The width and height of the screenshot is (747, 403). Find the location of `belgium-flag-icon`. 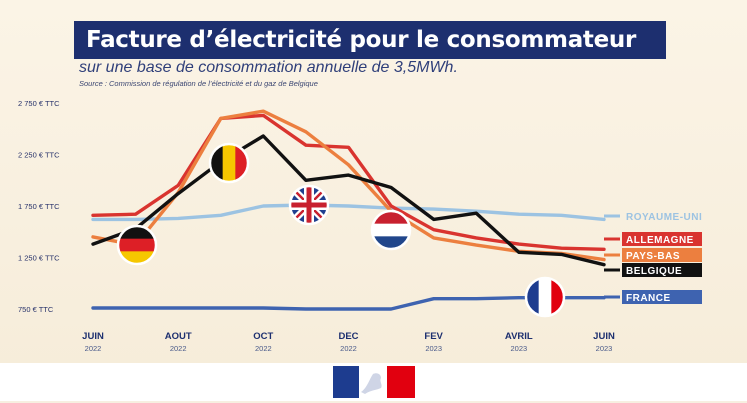

belgium-flag-icon is located at coordinates (229, 163).